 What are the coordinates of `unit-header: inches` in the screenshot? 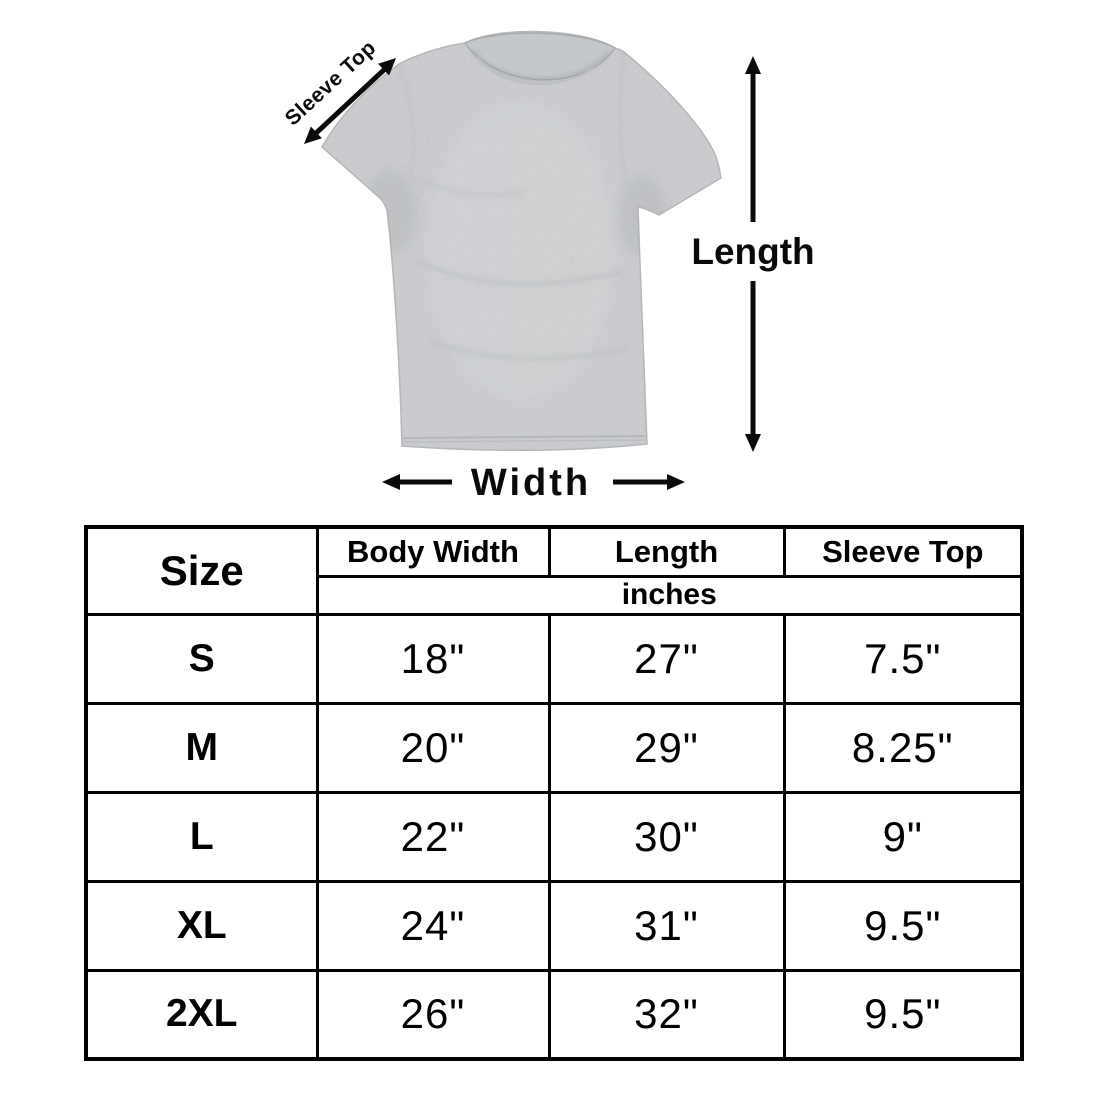 It's located at (669, 595).